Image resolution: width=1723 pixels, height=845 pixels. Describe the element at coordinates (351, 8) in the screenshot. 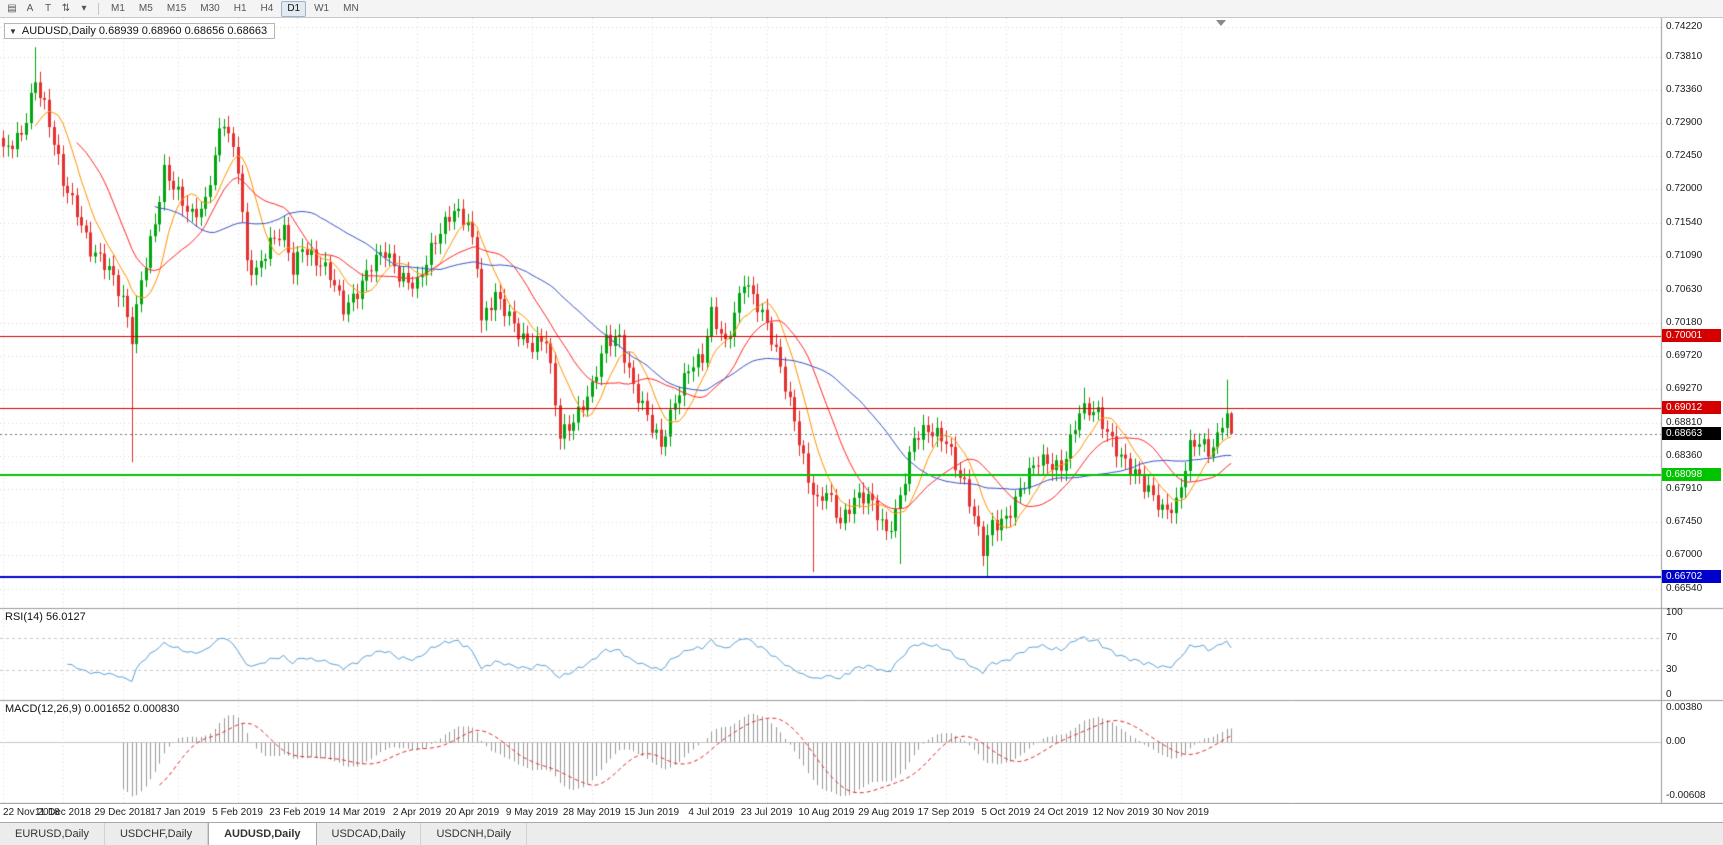

I see `timeframe-button-mn: MN` at that location.